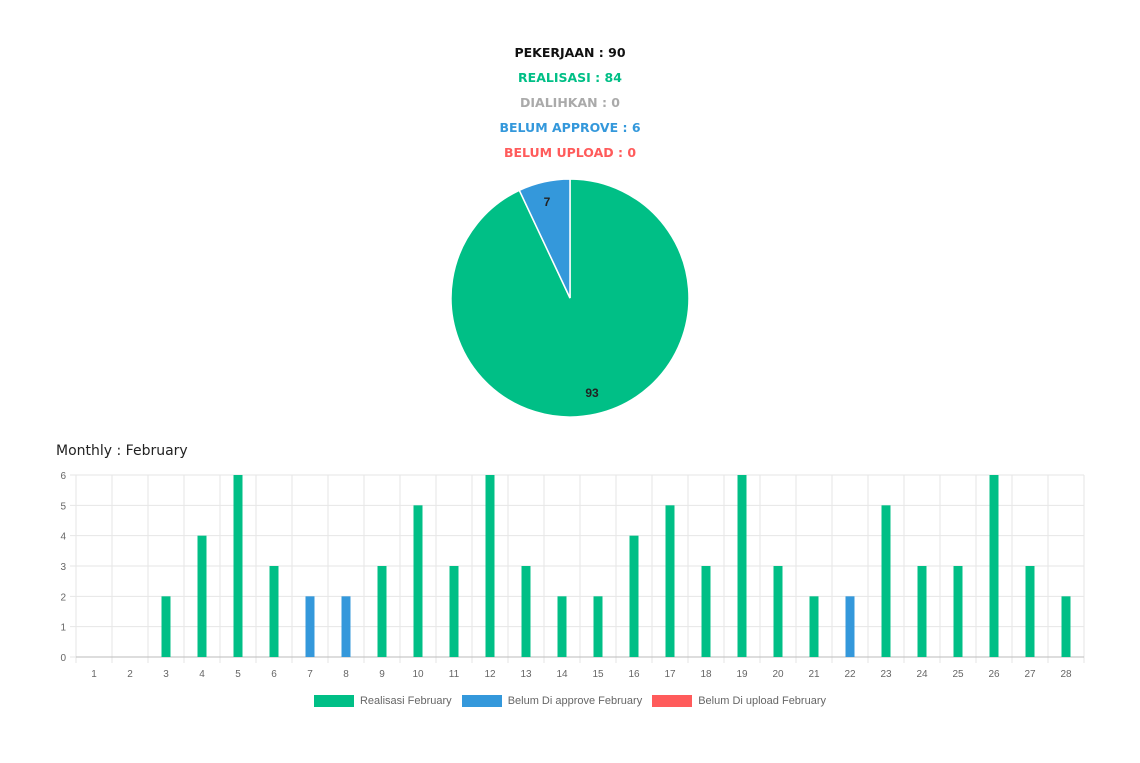 This screenshot has width=1140, height=763. Describe the element at coordinates (575, 701) in the screenshot. I see `legend-label: Belum Di approve February` at that location.